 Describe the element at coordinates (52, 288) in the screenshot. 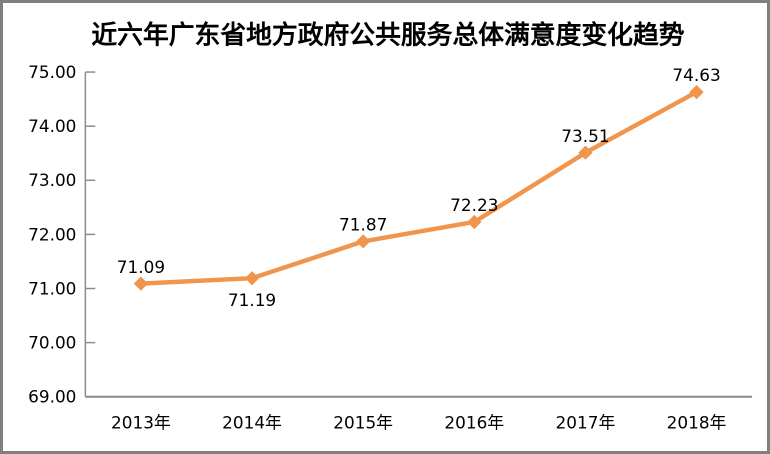

I see `y-tick-label: 71.00` at that location.